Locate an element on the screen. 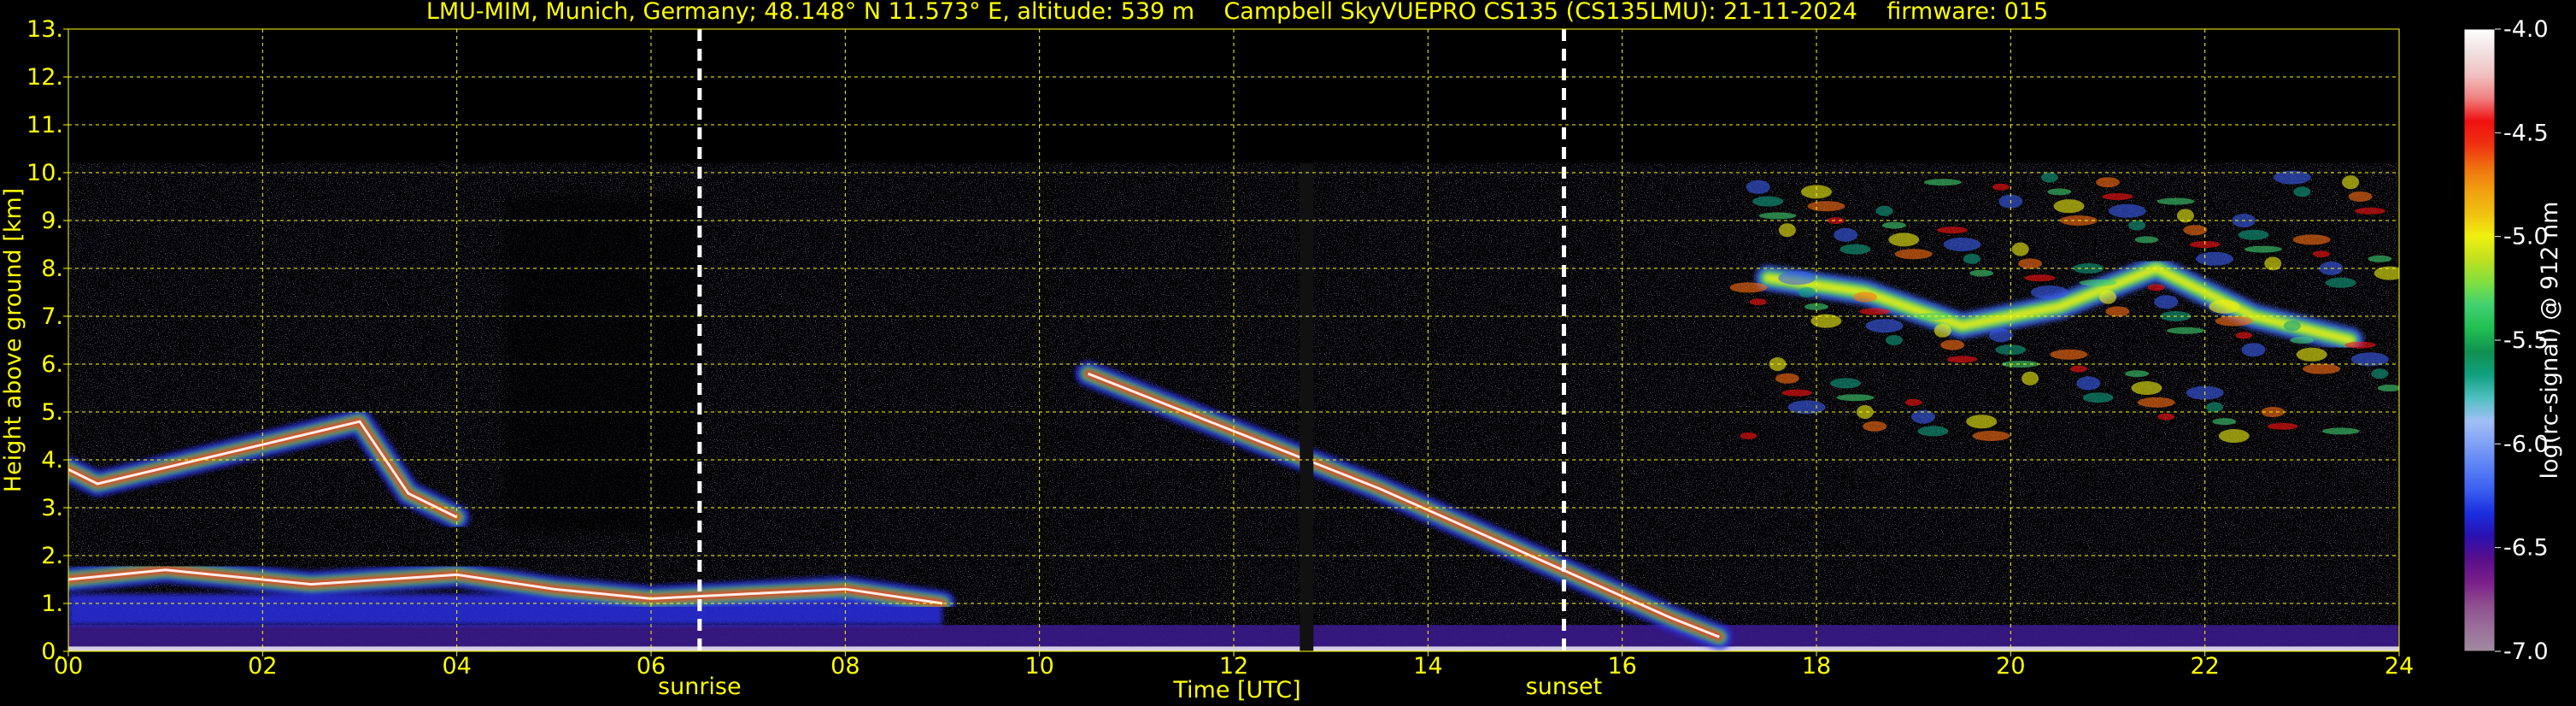 The height and width of the screenshot is (706, 2576). colorbar-tick-label: -6.5 is located at coordinates (2526, 548).